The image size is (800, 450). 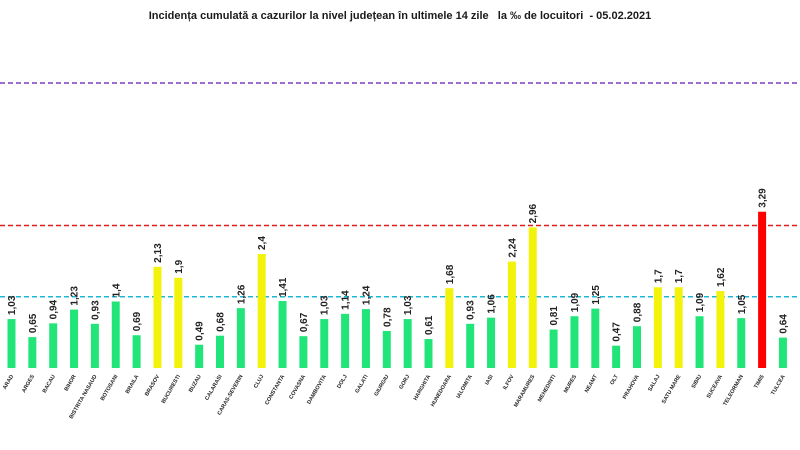 What do you see at coordinates (733, 390) in the screenshot?
I see `category-label-35: TELEORMAN` at bounding box center [733, 390].